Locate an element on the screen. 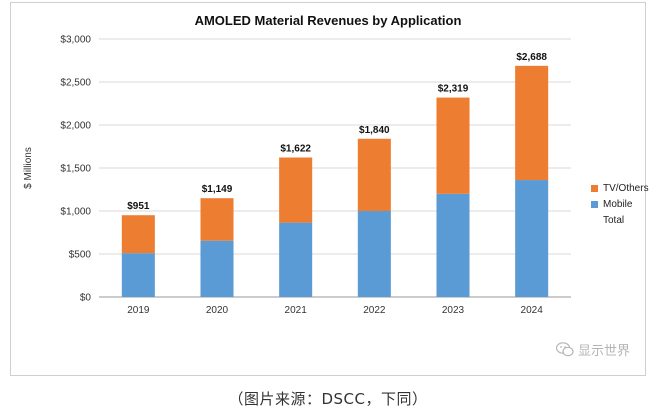 The height and width of the screenshot is (415, 656). x-tick-label: 2020 is located at coordinates (217, 310).